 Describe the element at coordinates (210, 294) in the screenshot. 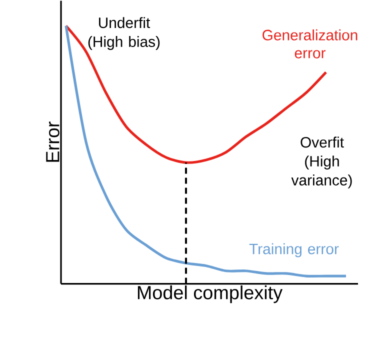

I see `x-axis-title: Model complexity` at that location.